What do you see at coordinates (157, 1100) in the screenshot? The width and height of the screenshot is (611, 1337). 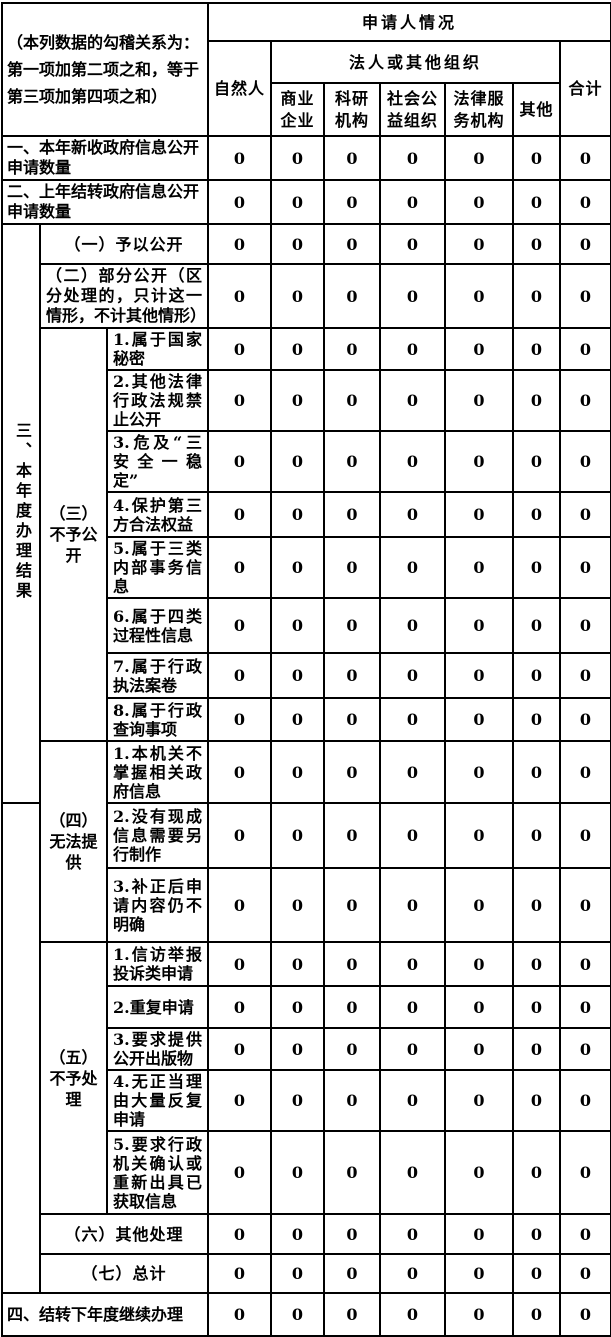 I see `row-label-unjustified-repeated: 4.无正当理由大量反复申请` at bounding box center [157, 1100].